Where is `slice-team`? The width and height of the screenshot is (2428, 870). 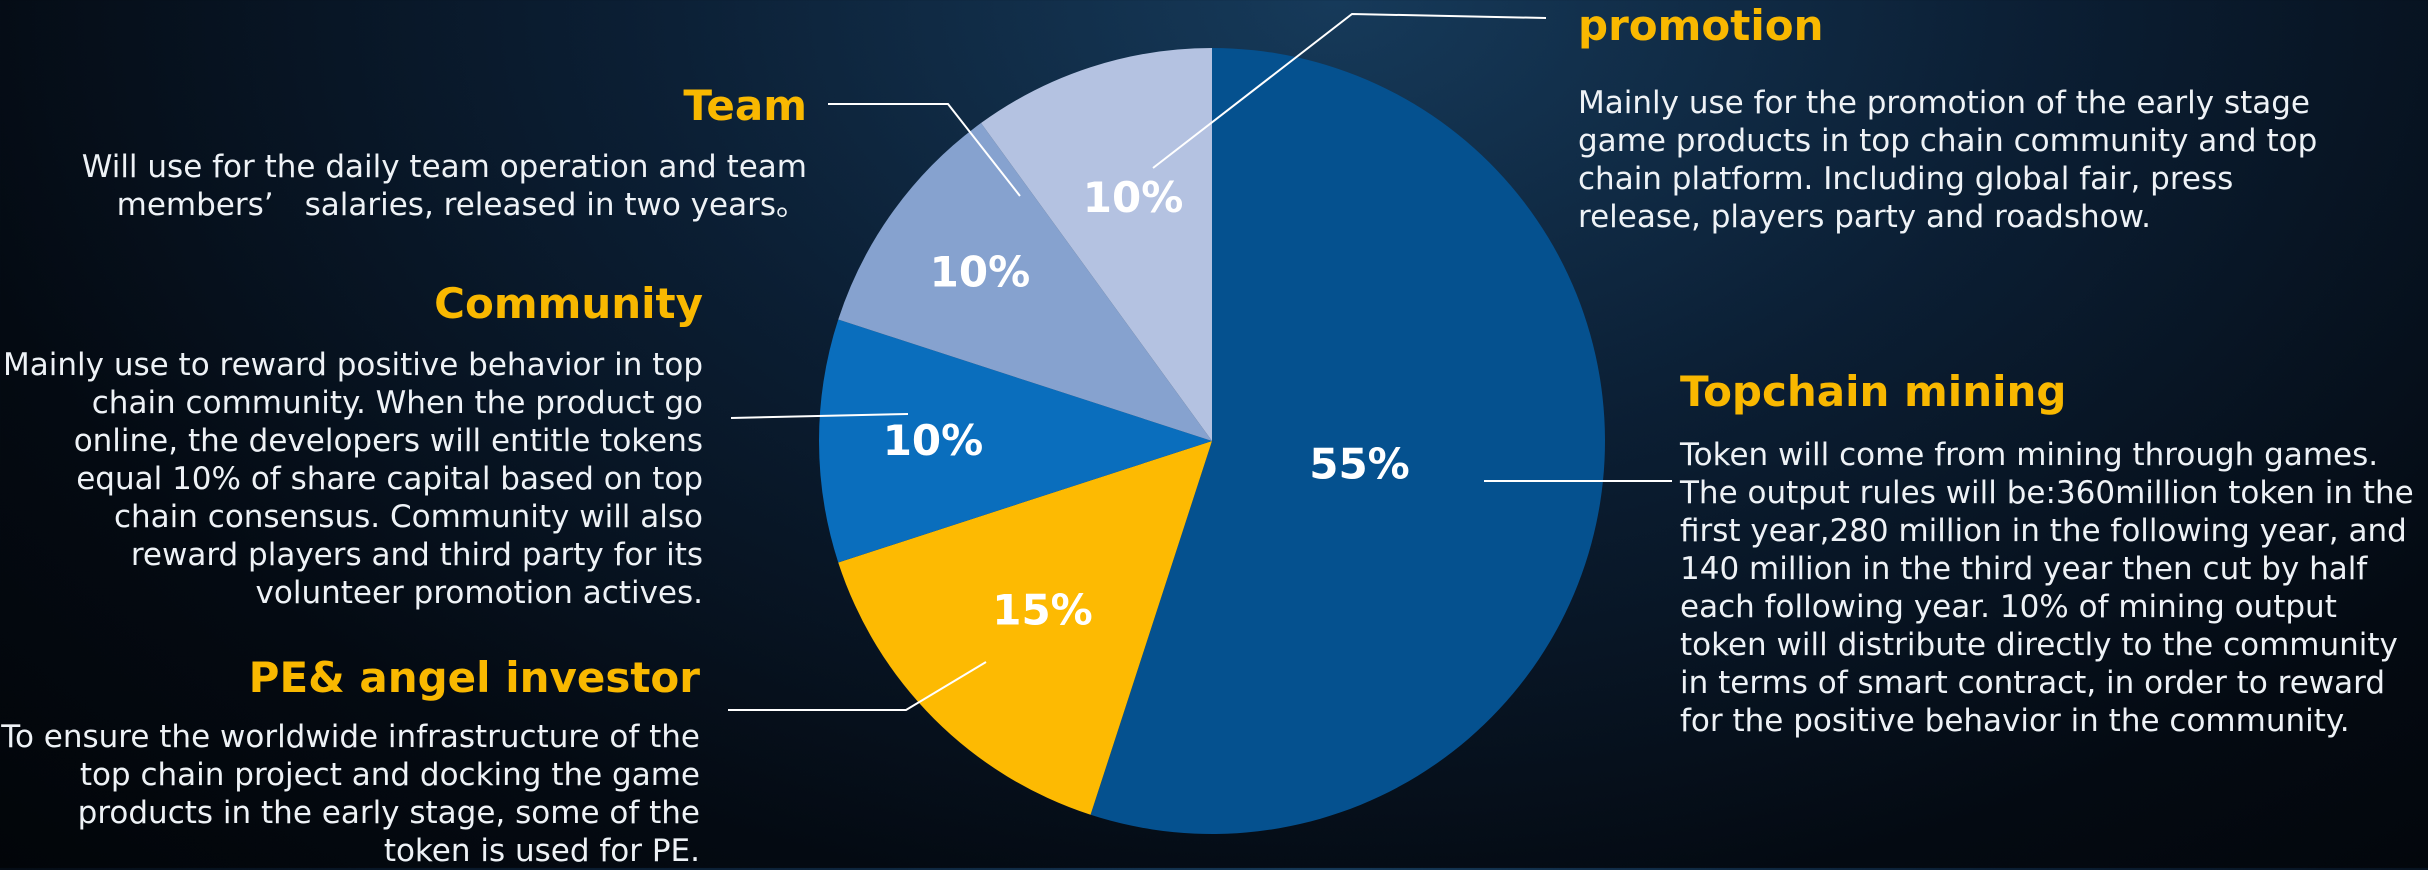 slice-team is located at coordinates (1025, 282).